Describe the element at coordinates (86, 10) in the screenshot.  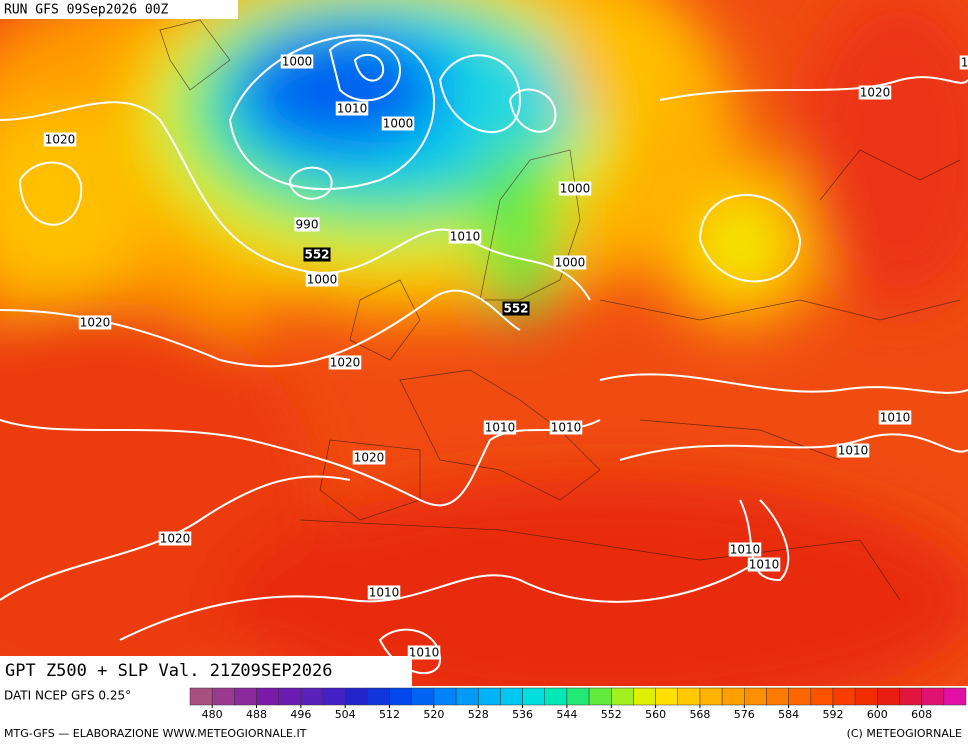
I see `run-label: RUN GFS 09Sep2026 00Z` at that location.